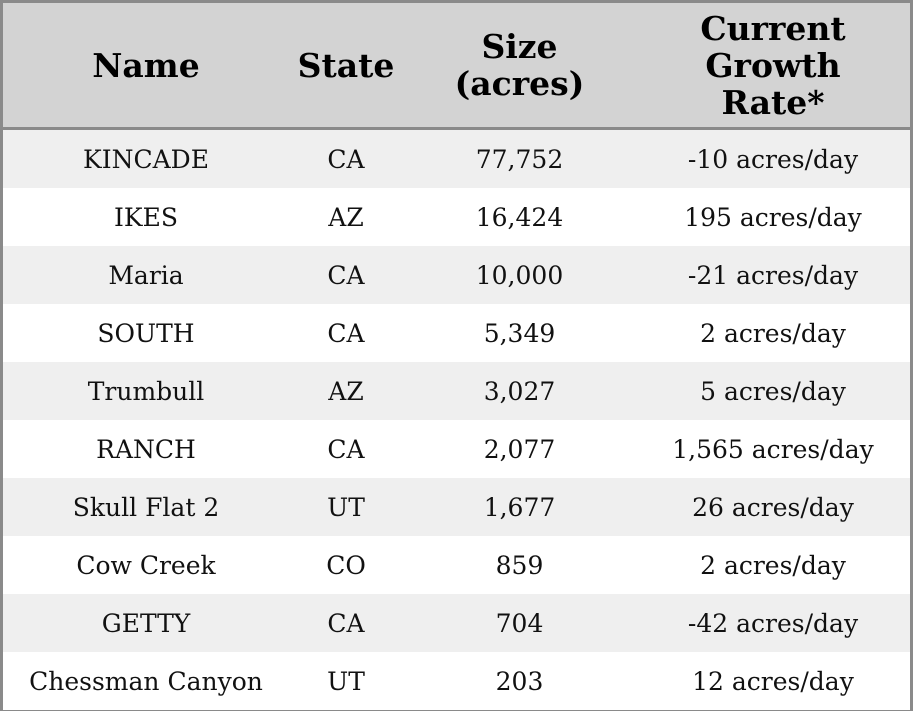 The image size is (913, 711). I want to click on cell-growth-rate: 5 acres/day, so click(773, 391).